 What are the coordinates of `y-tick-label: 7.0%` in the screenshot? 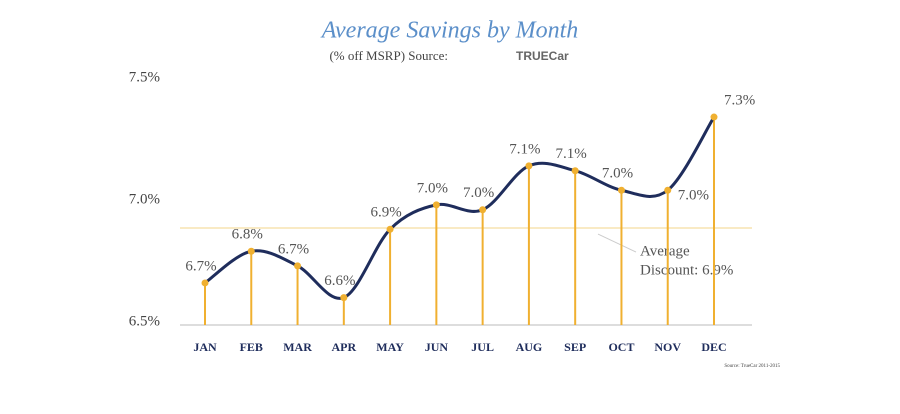 It's located at (144, 199).